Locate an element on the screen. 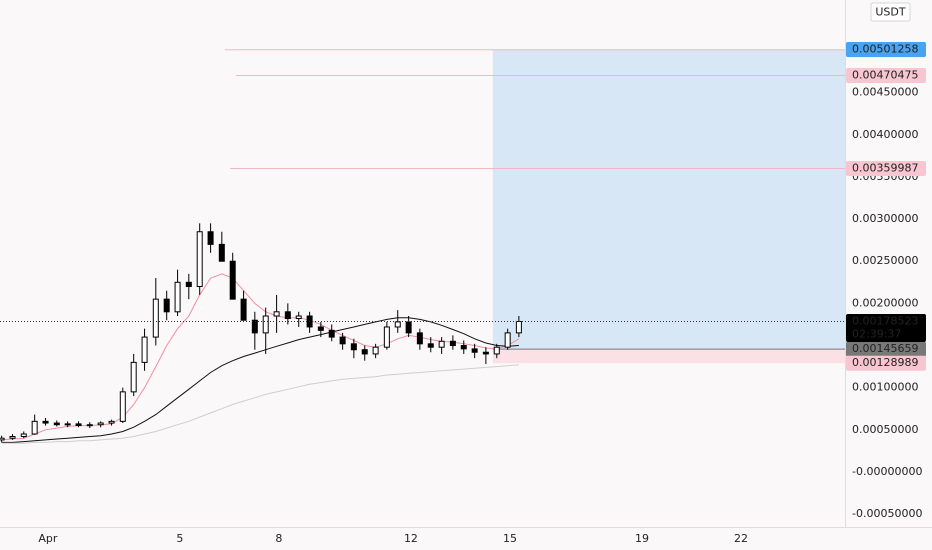 The height and width of the screenshot is (550, 932). countdown: 02:39:37 is located at coordinates (876, 333).